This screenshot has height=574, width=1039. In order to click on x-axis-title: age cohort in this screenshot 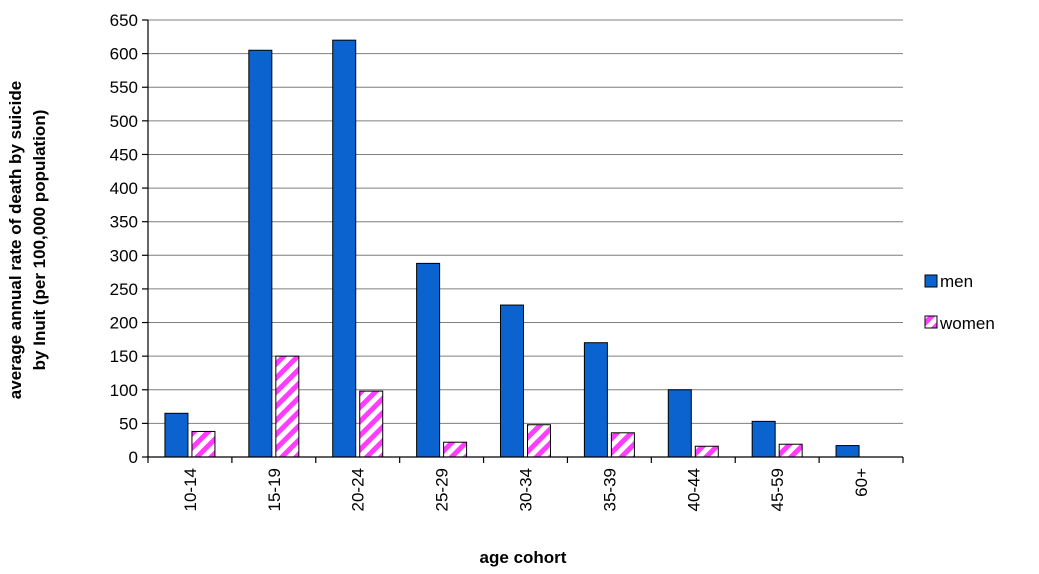, I will do `click(523, 557)`.